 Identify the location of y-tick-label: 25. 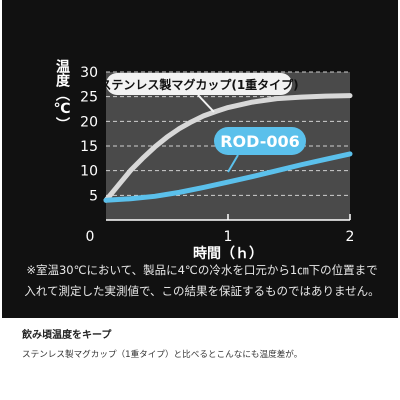
(89, 98).